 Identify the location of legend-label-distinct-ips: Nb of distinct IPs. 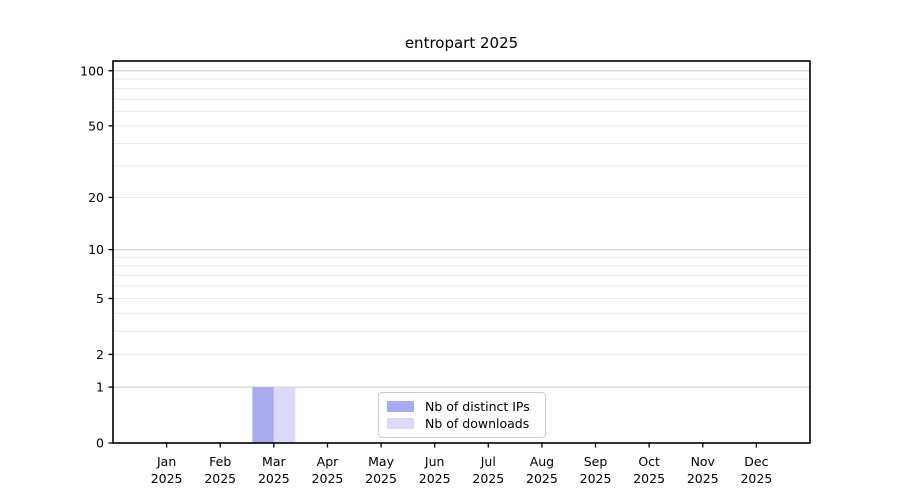
(477, 406).